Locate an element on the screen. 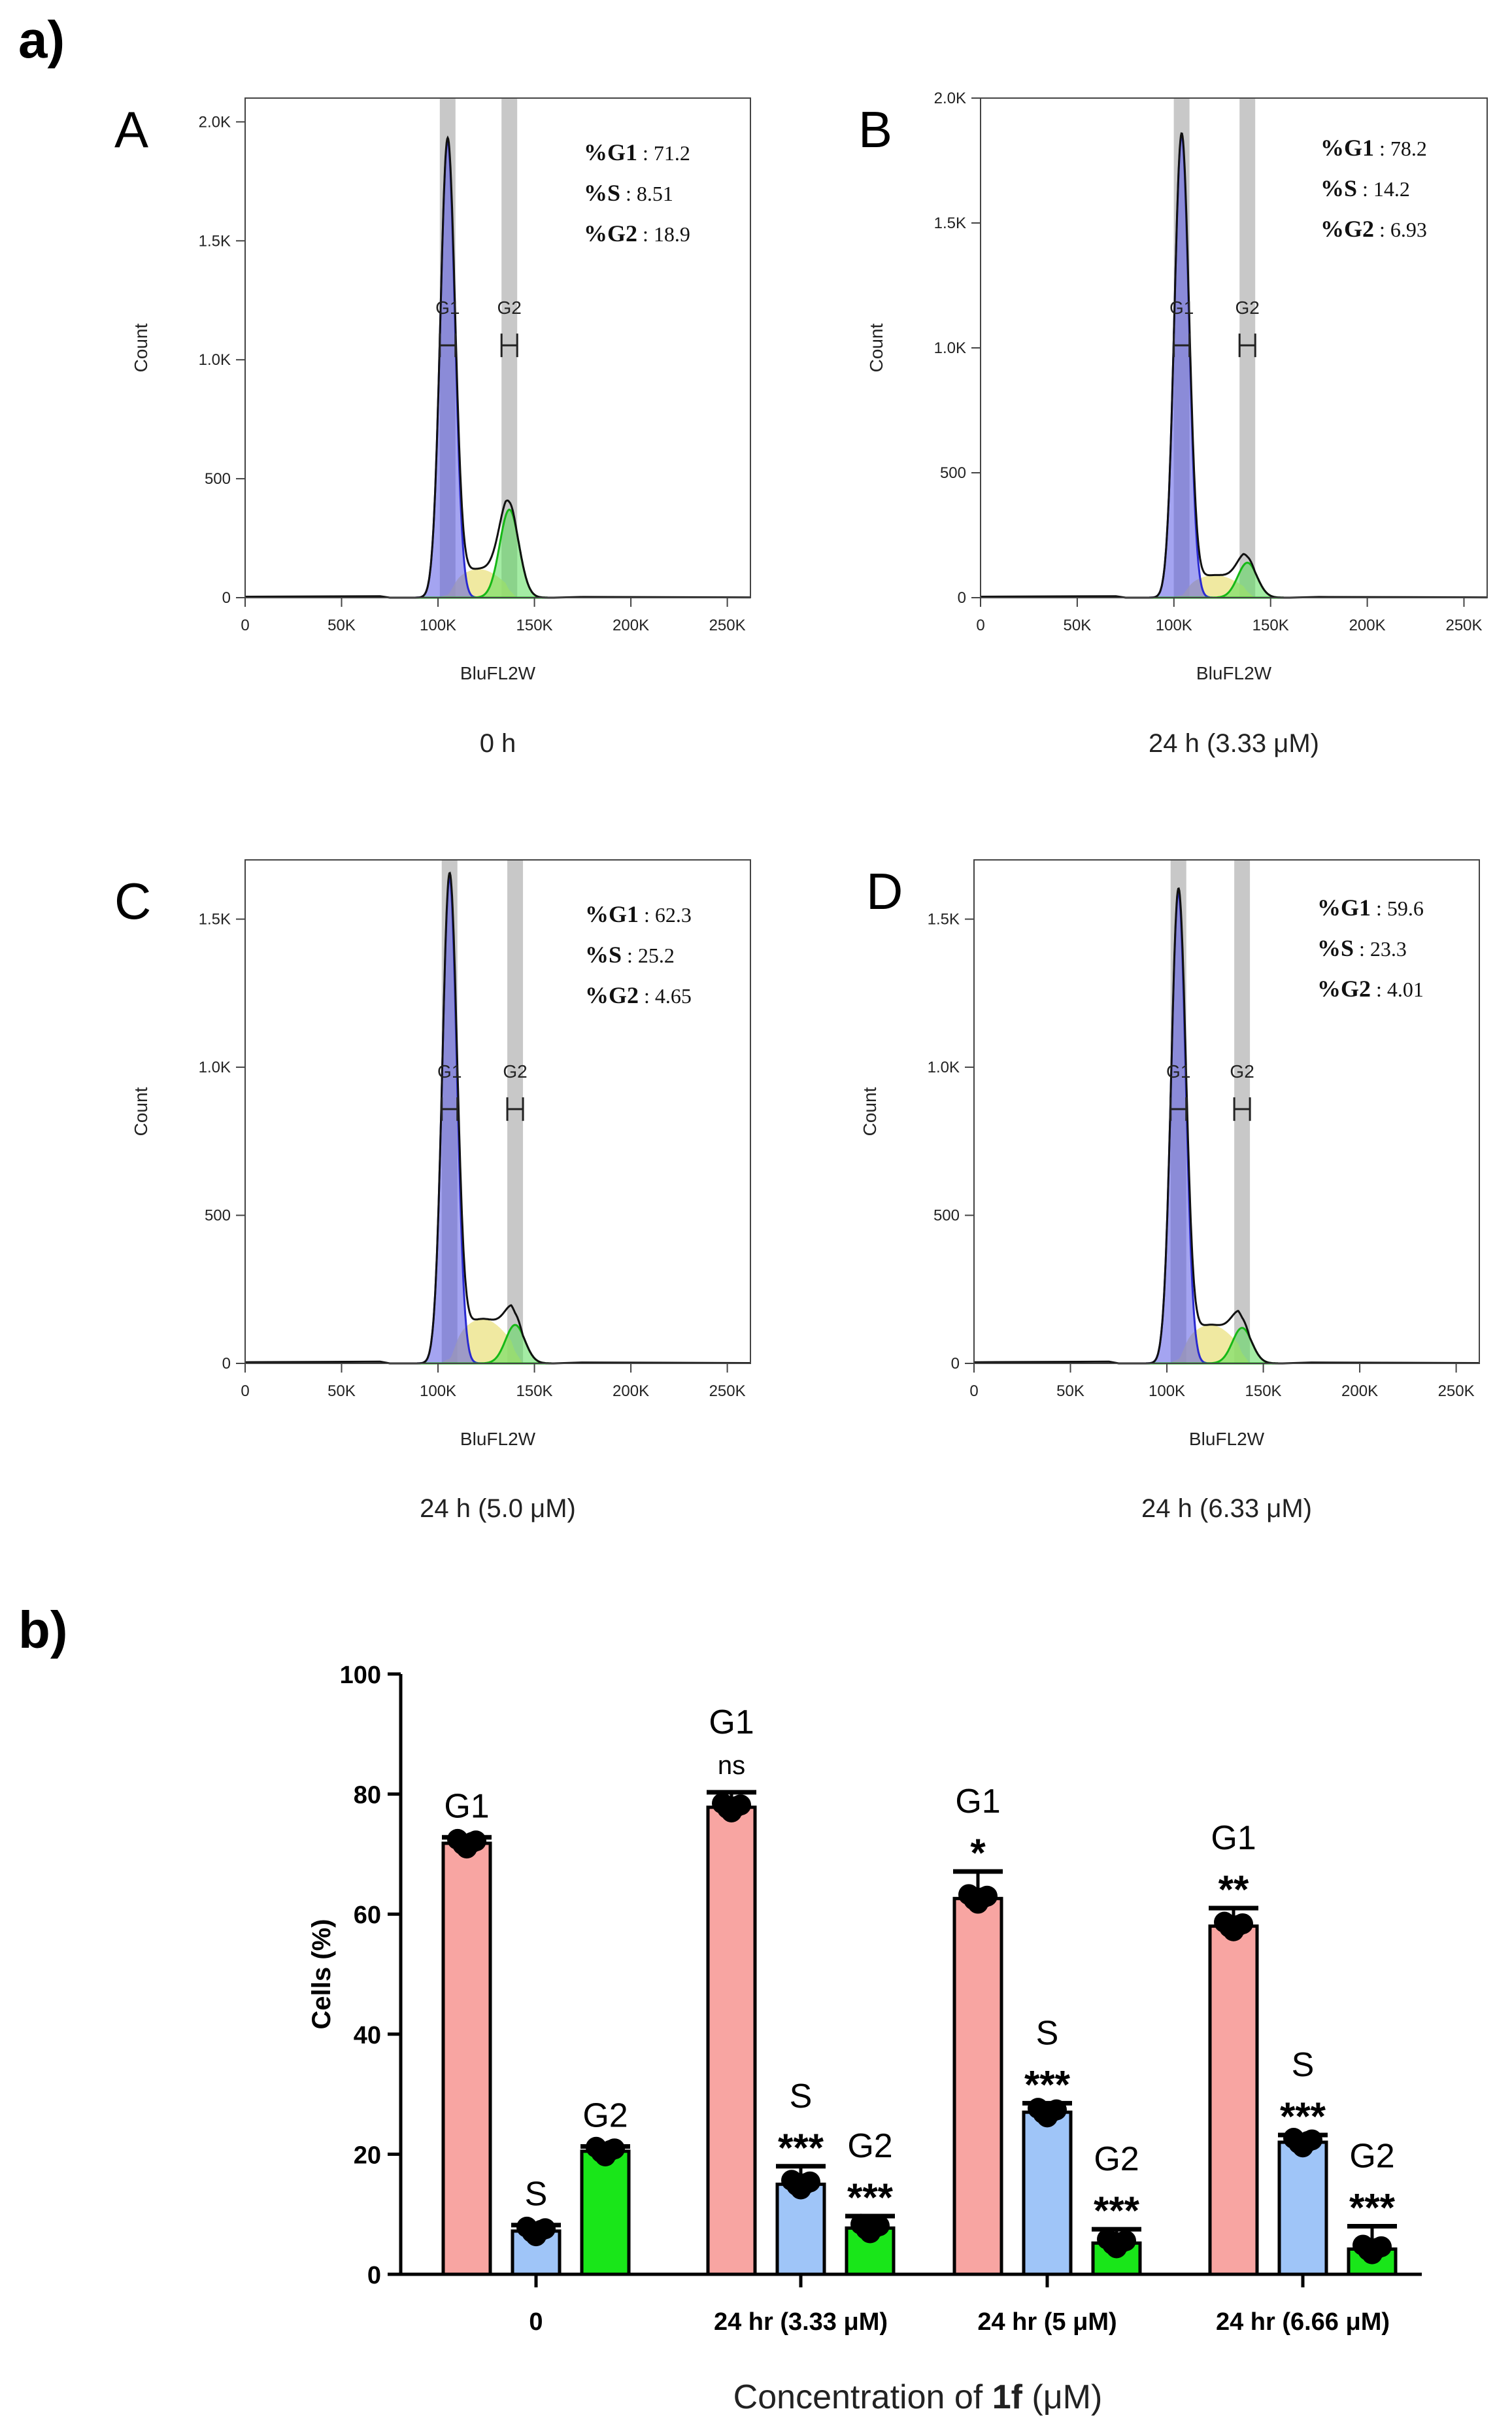 This screenshot has height=2426, width=1512. gate-label-g2: G2 is located at coordinates (509, 308).